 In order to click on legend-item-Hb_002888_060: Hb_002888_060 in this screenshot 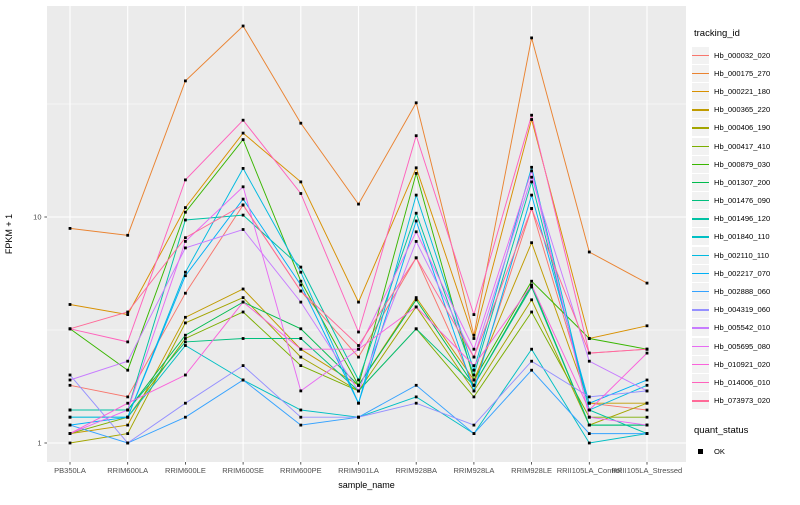, I will do `click(745, 291)`.